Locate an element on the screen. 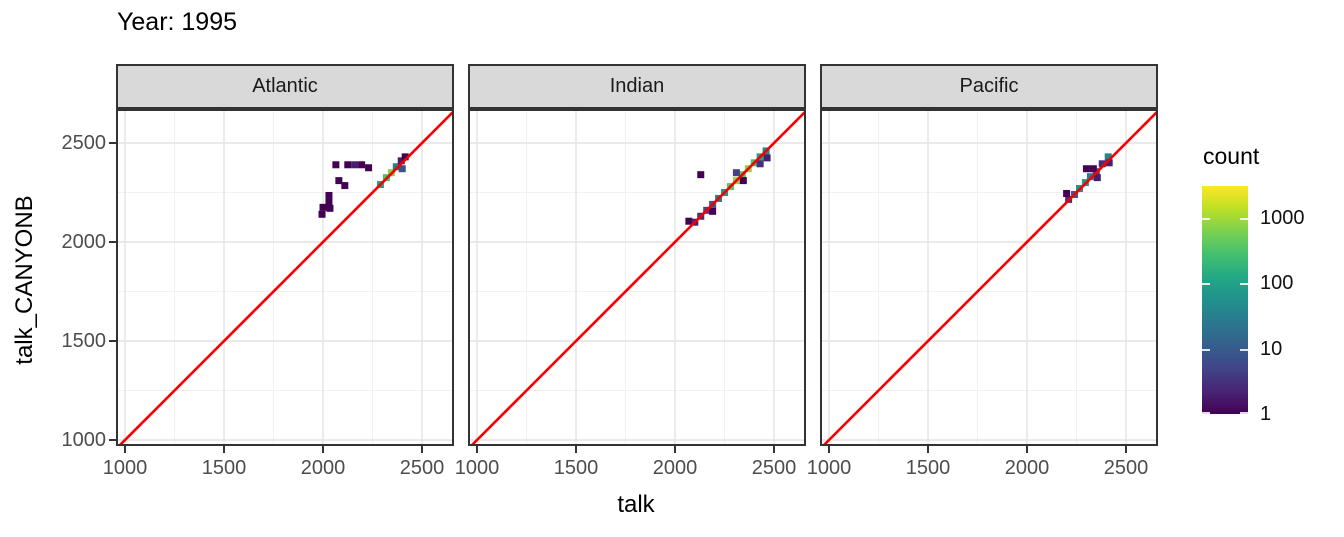 This screenshot has width=1344, height=537. facet-strip-label: Pacific is located at coordinates (989, 86).